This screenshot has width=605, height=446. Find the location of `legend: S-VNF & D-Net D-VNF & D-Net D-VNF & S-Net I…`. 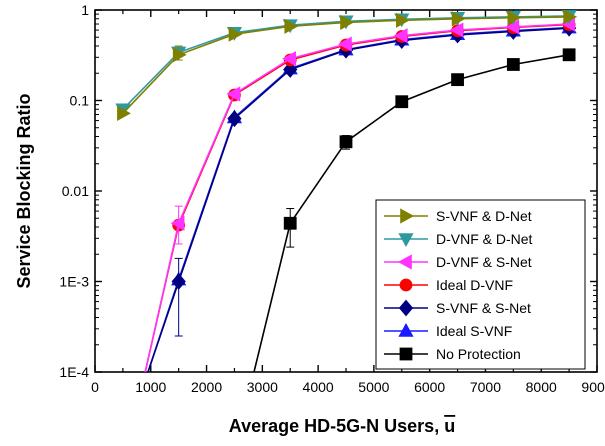

legend: S-VNF & D-Net D-VNF & D-Net D-VNF & S-Net I… is located at coordinates (480, 284).